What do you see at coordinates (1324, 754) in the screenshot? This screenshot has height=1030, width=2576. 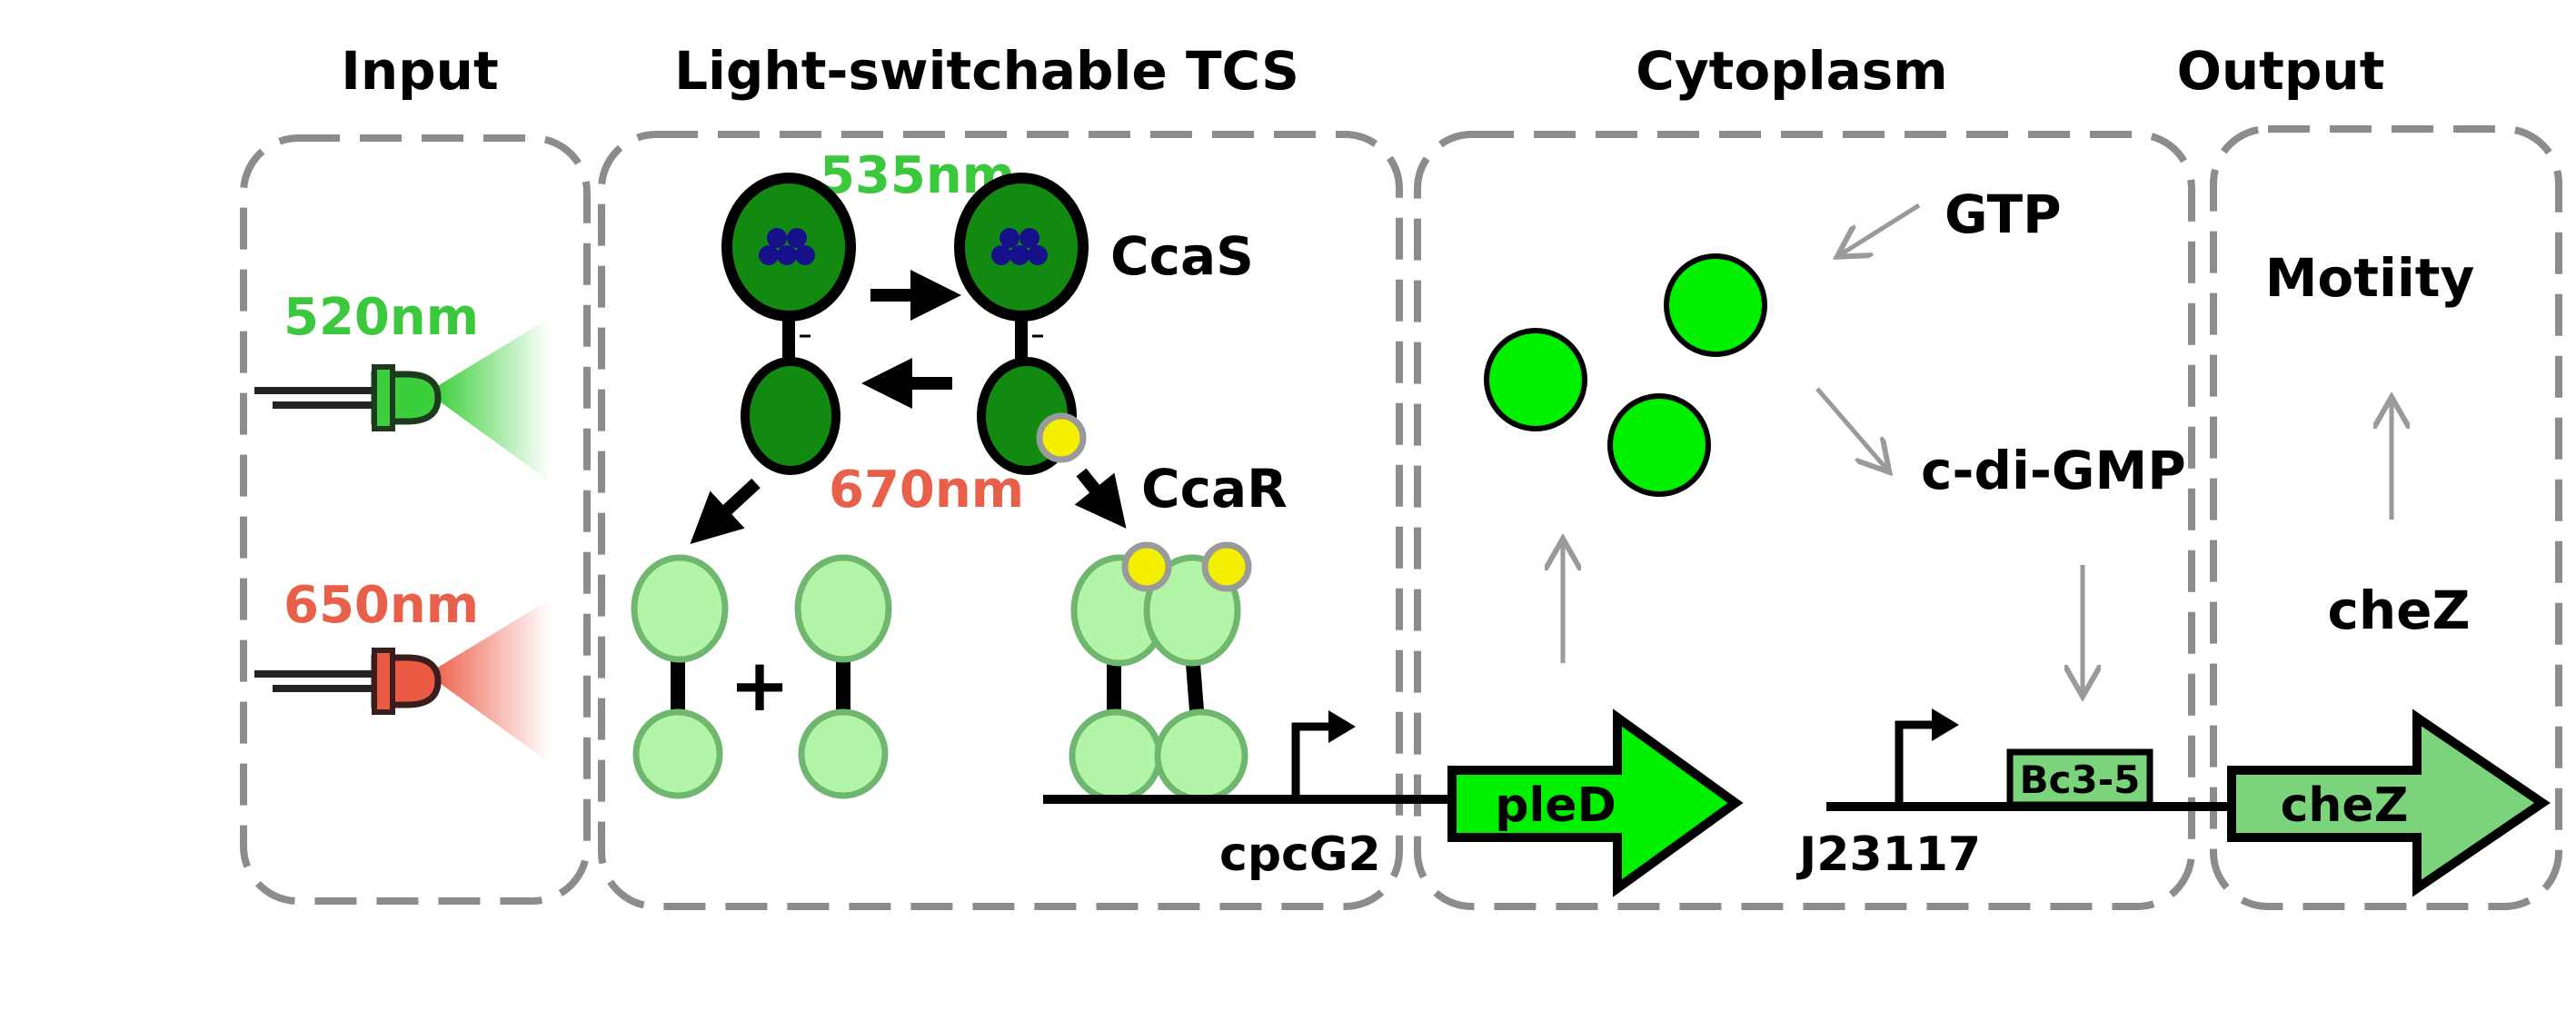 I see `promoter-cpcg2-icon` at bounding box center [1324, 754].